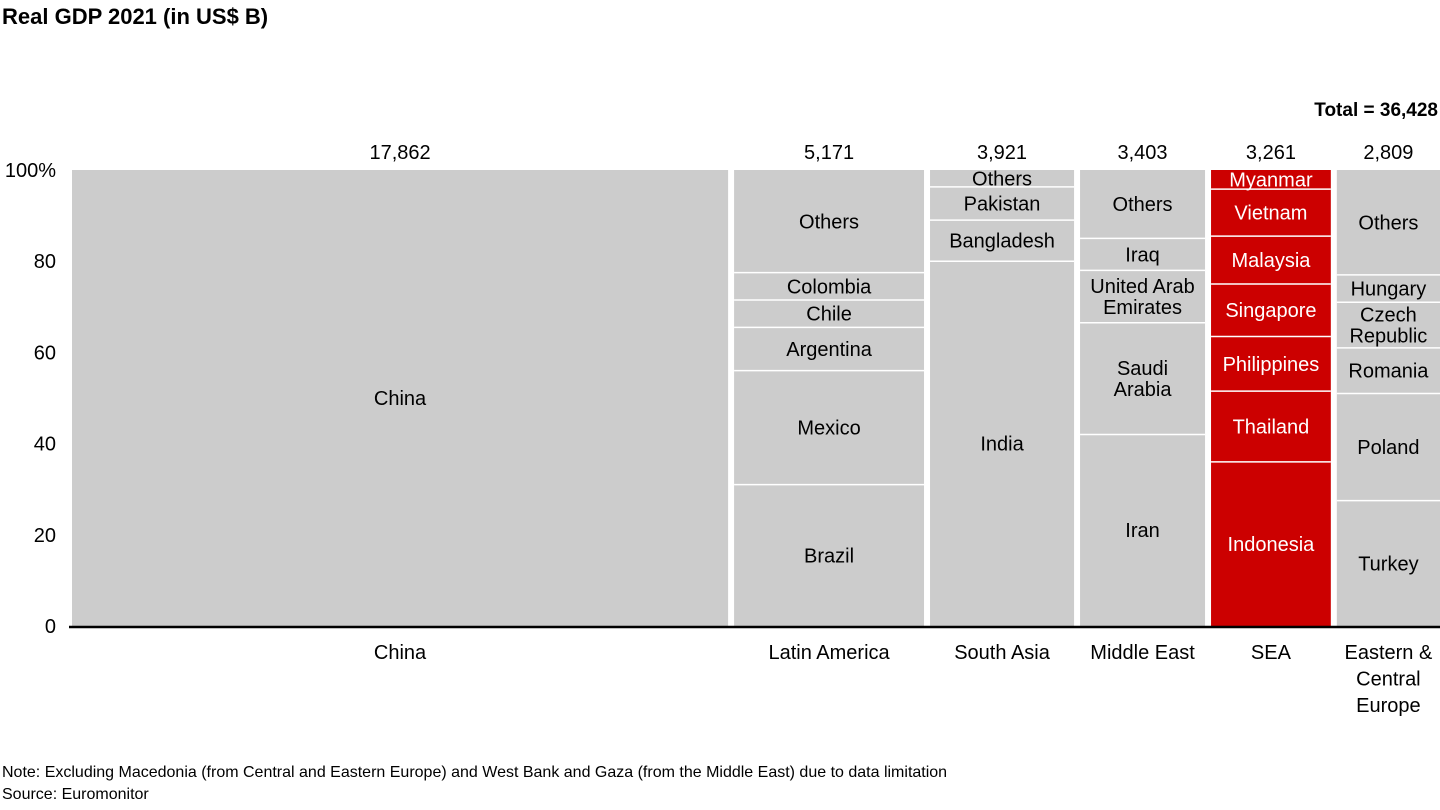 The height and width of the screenshot is (810, 1440). I want to click on segment-sea-thailand, so click(1271, 426).